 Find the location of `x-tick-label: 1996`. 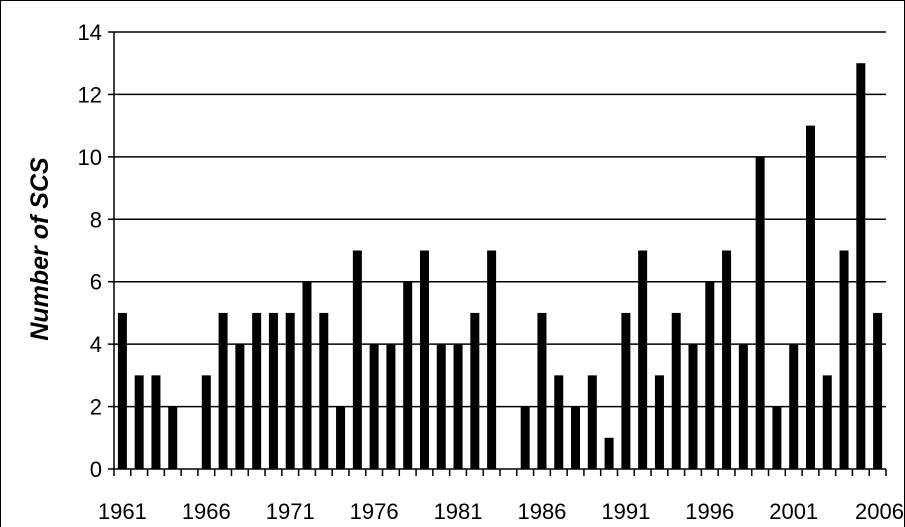

x-tick-label: 1996 is located at coordinates (709, 511).